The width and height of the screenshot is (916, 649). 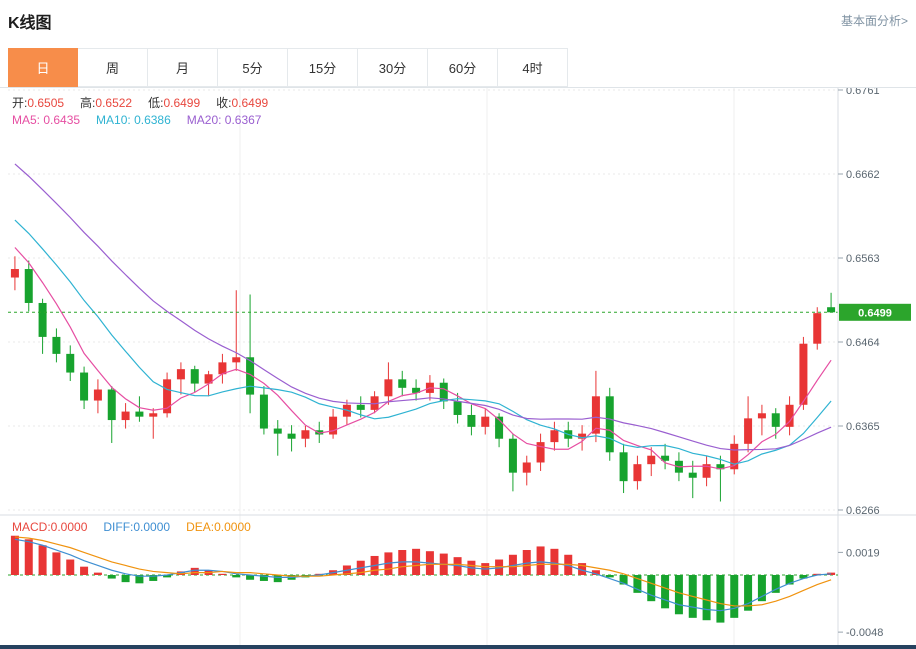 I want to click on current-price-tag-label: 0.6499, so click(x=875, y=313).